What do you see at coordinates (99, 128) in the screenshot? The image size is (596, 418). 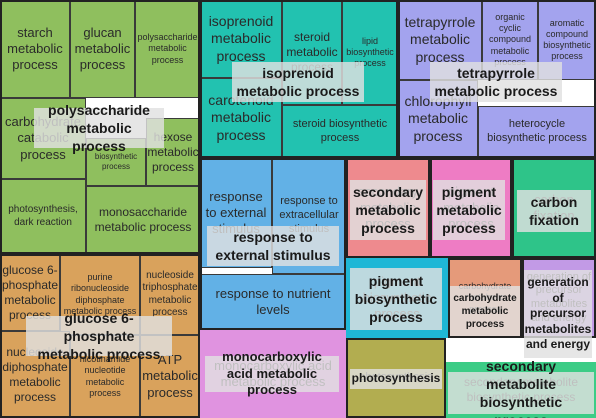 I see `treemap-group-label-polysaccharide-metabolic-process: polysaccharide metabolic process` at bounding box center [99, 128].